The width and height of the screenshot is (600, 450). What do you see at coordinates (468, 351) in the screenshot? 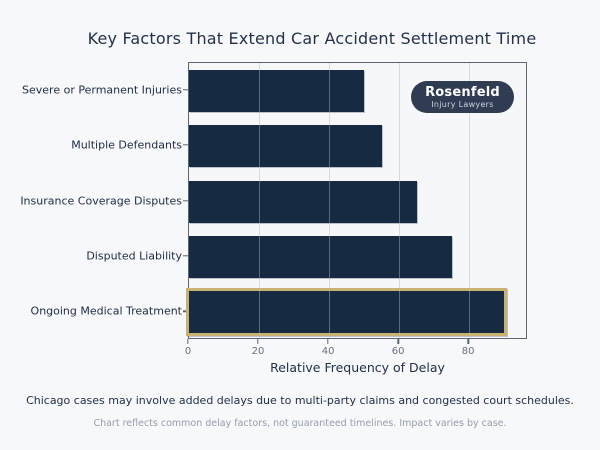
I see `x-tick-label: 80` at bounding box center [468, 351].